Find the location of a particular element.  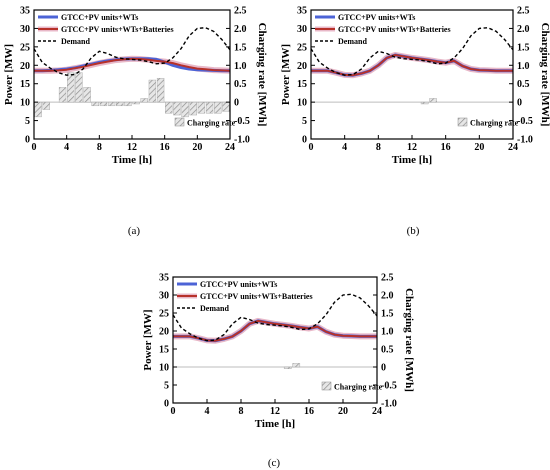

panel-label: (a) is located at coordinates (134, 231).